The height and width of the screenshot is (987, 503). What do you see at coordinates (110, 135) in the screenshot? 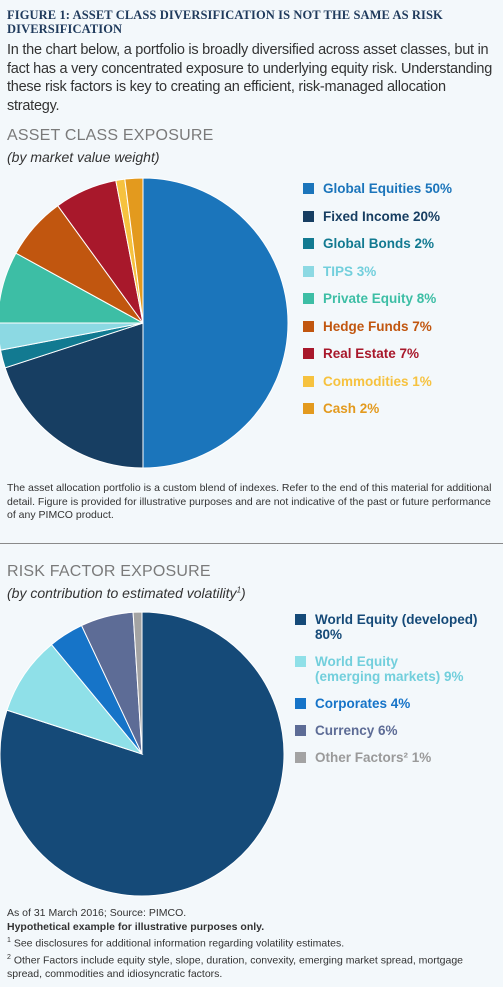
I see `asset-class-heading: ASSET CLASS EXPOSURE` at bounding box center [110, 135].